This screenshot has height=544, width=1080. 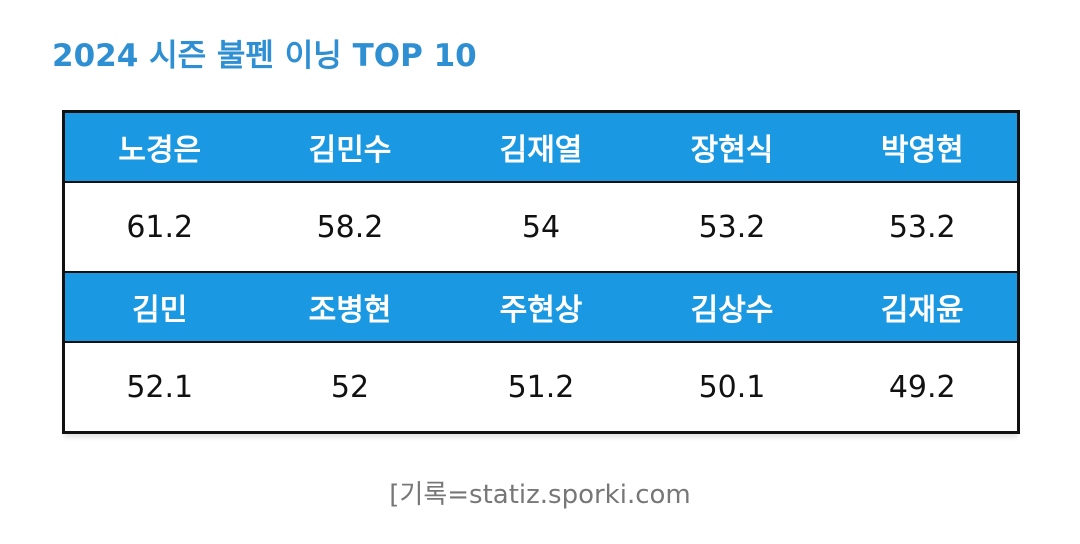 What do you see at coordinates (159, 306) in the screenshot?
I see `player-name: 김민` at bounding box center [159, 306].